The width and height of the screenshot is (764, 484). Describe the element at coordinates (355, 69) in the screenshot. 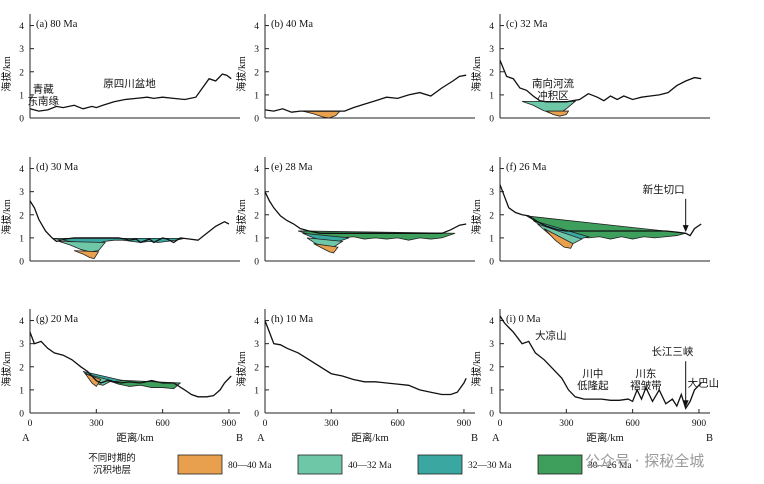

I see `panel-2: 0 1 2 3 4 海拔/km (b) 40 Ma` at that location.